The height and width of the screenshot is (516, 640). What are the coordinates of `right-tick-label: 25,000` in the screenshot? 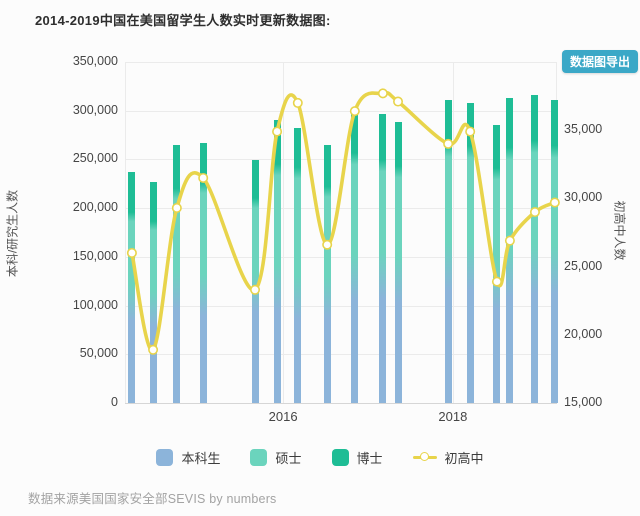 It's located at (583, 265).